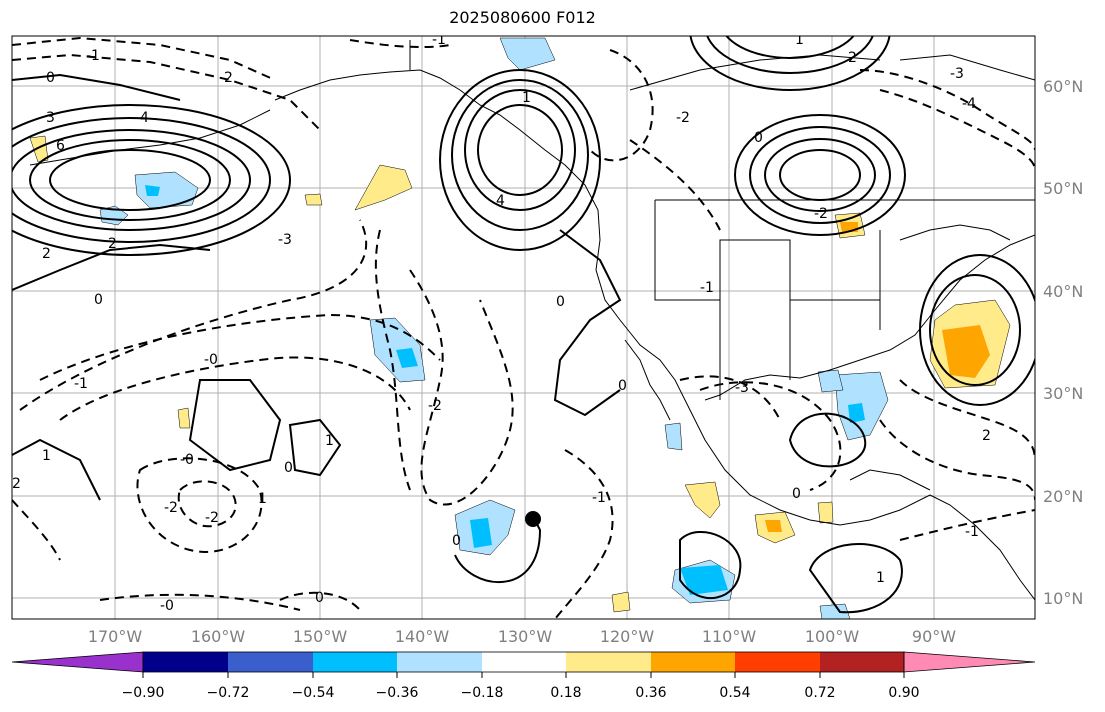  Describe the element at coordinates (60, 146) in the screenshot. I see `contour-label: 6` at that location.